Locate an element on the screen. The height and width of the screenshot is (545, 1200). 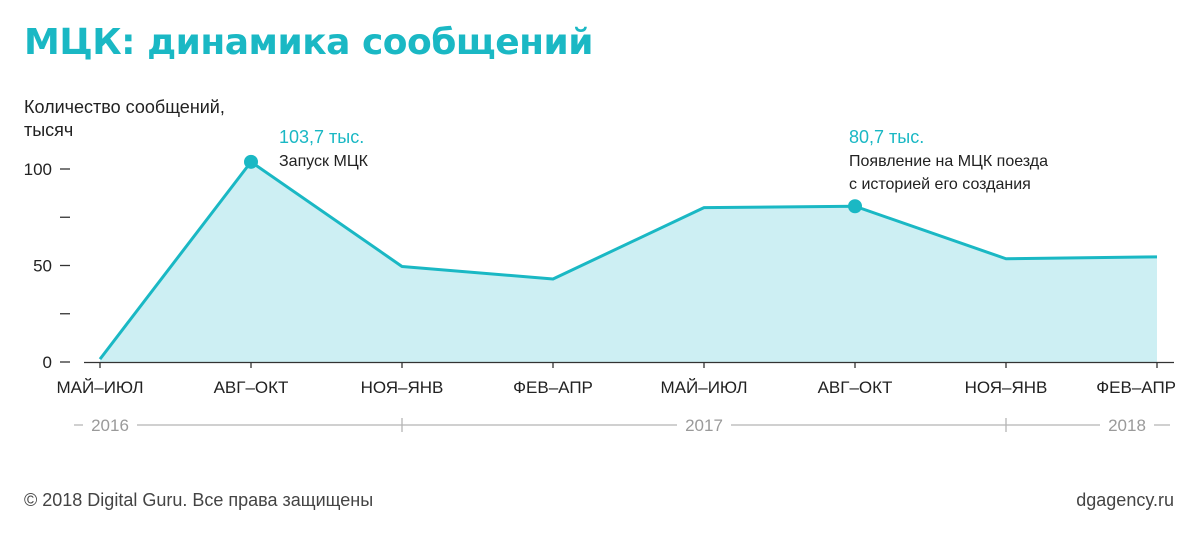
y-axis-label: Количество сообщений, тысяч is located at coordinates (124, 119).